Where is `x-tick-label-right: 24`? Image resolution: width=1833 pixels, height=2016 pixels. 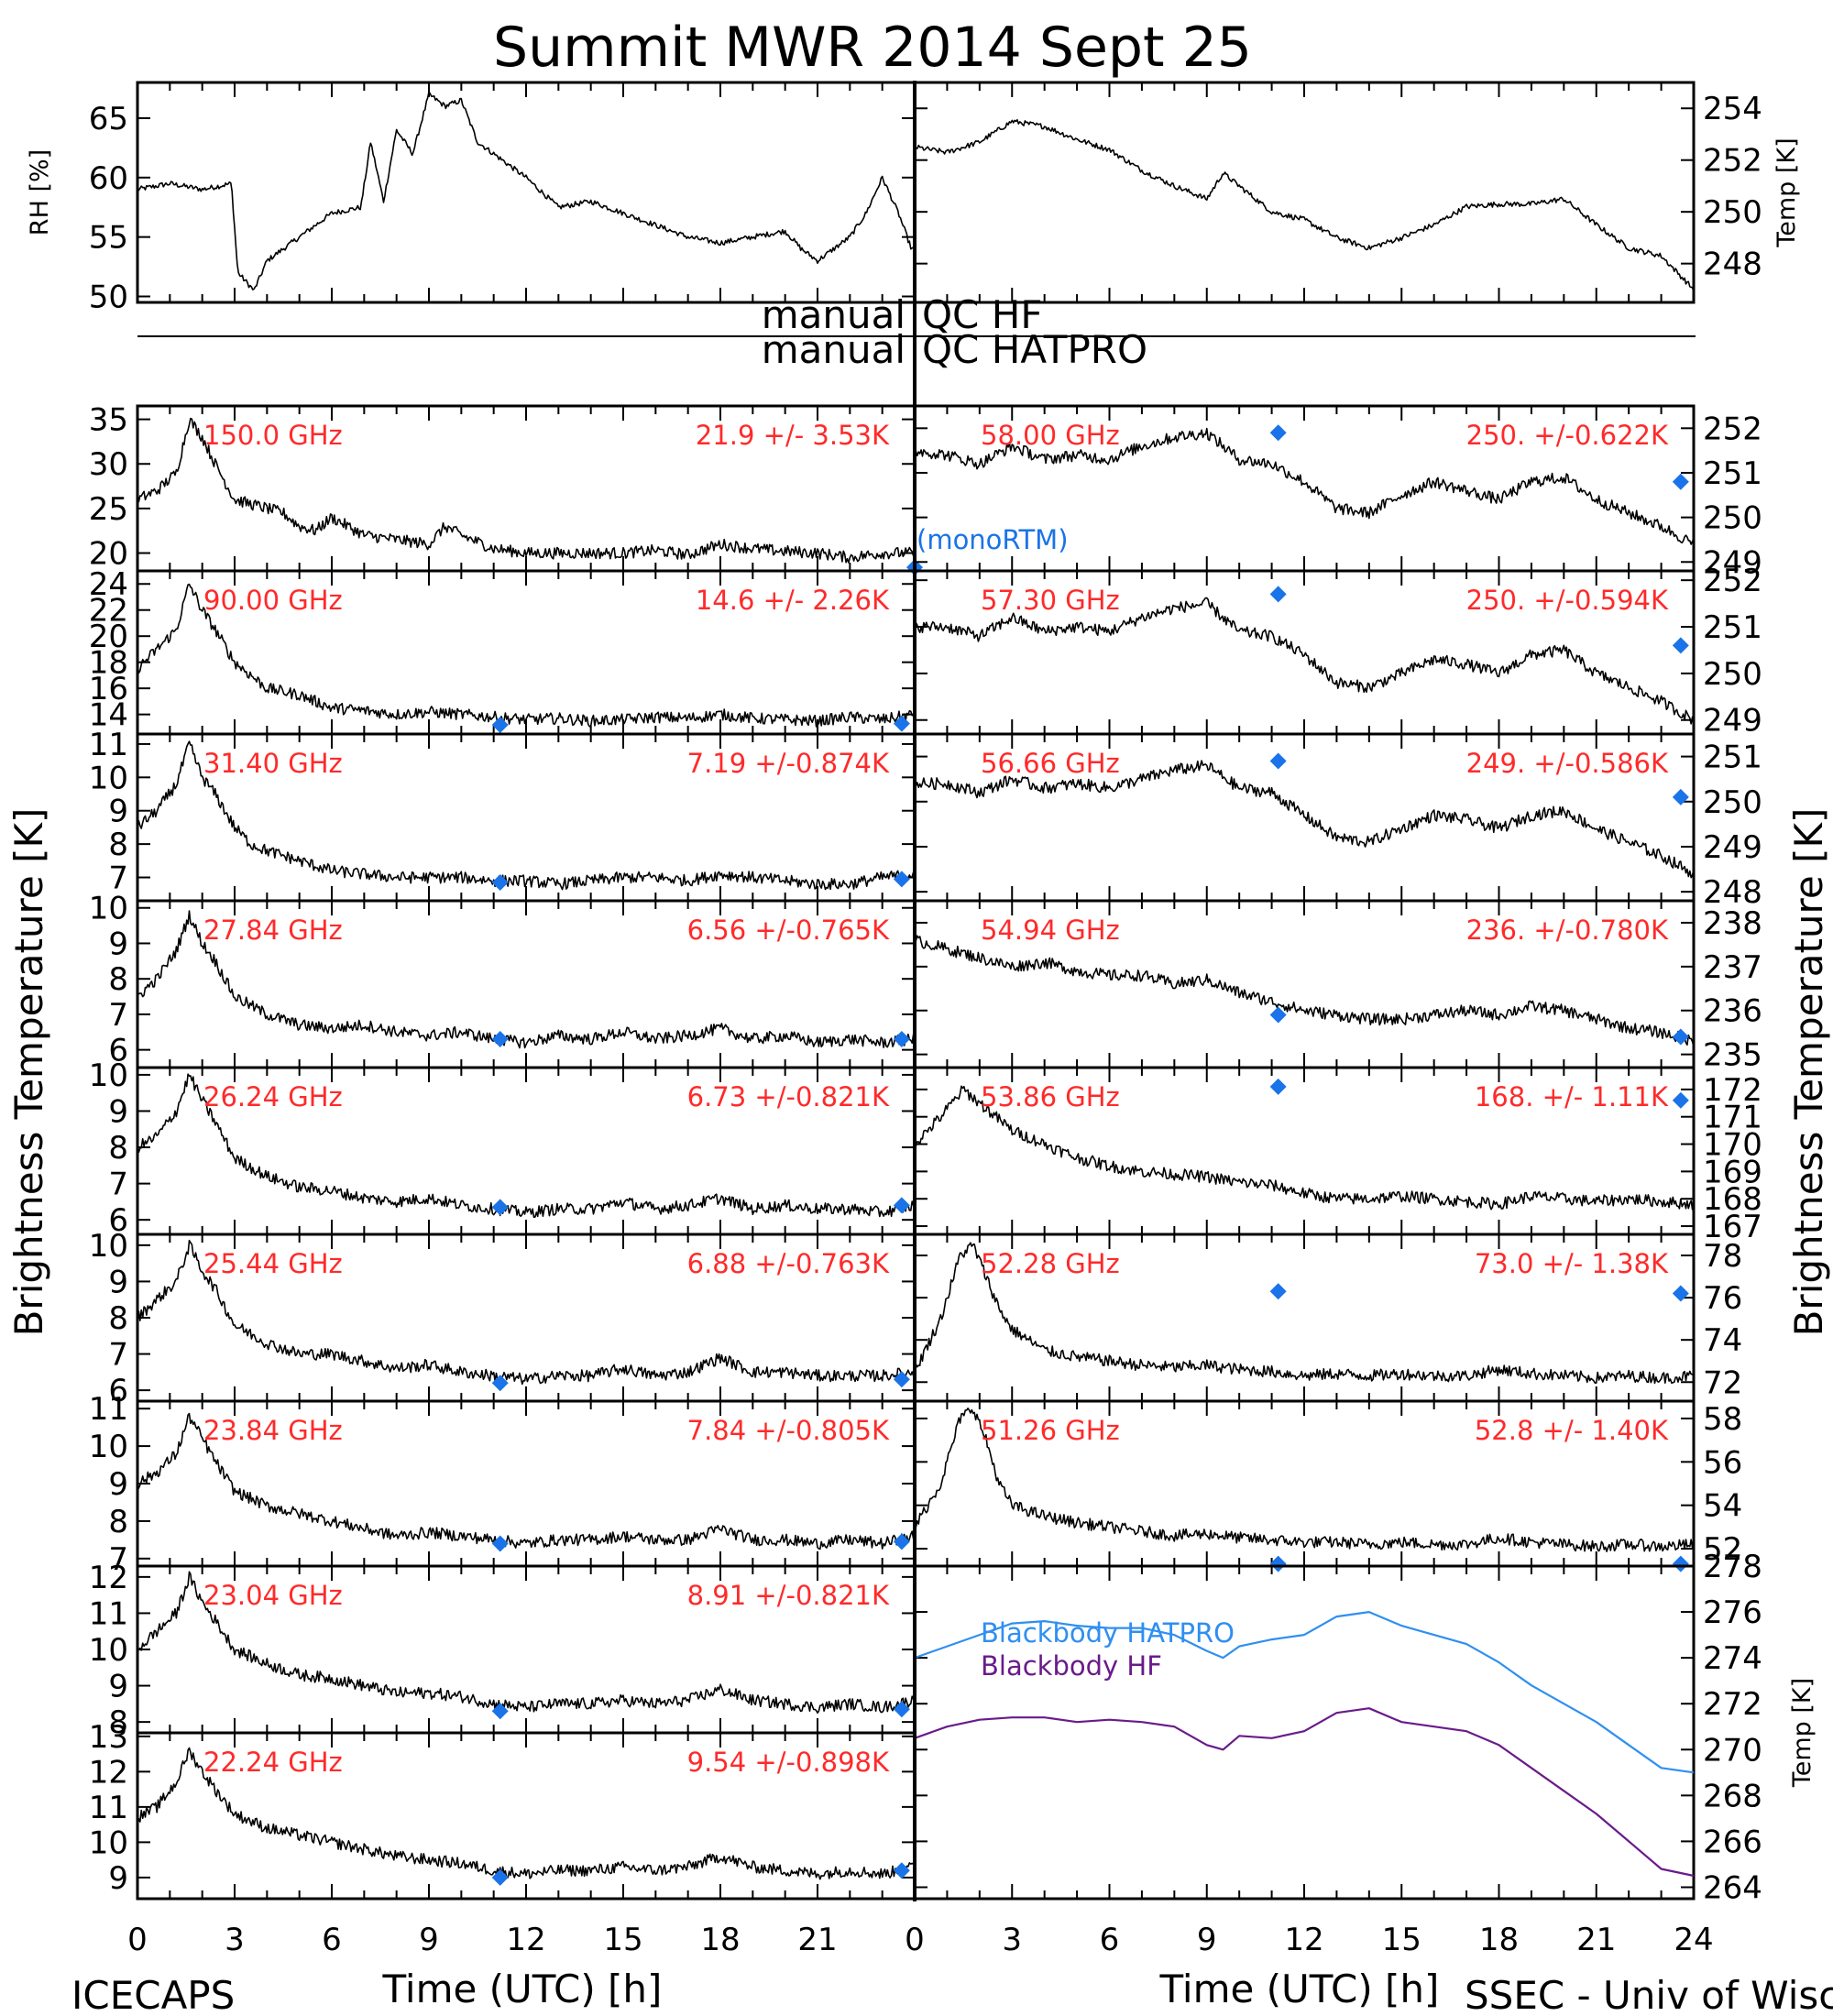 x-tick-label-right: 24 is located at coordinates (1693, 1940).